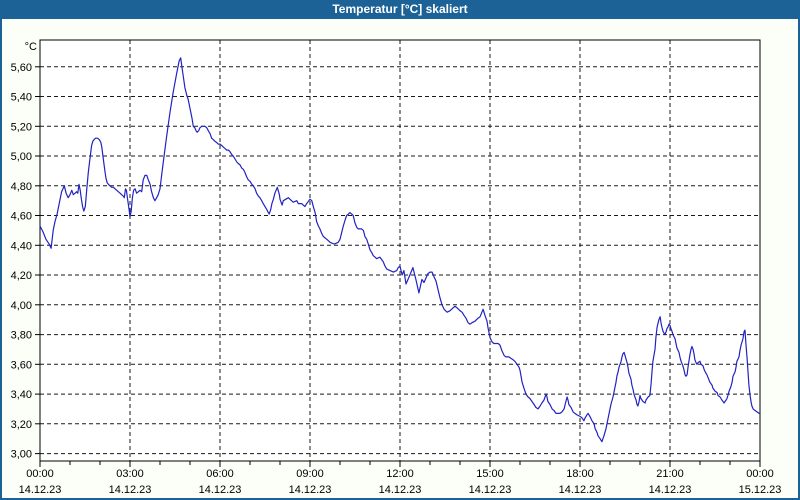 This screenshot has width=800, height=500. Describe the element at coordinates (490, 474) in the screenshot. I see `x-tick-time-label: 15:00` at that location.